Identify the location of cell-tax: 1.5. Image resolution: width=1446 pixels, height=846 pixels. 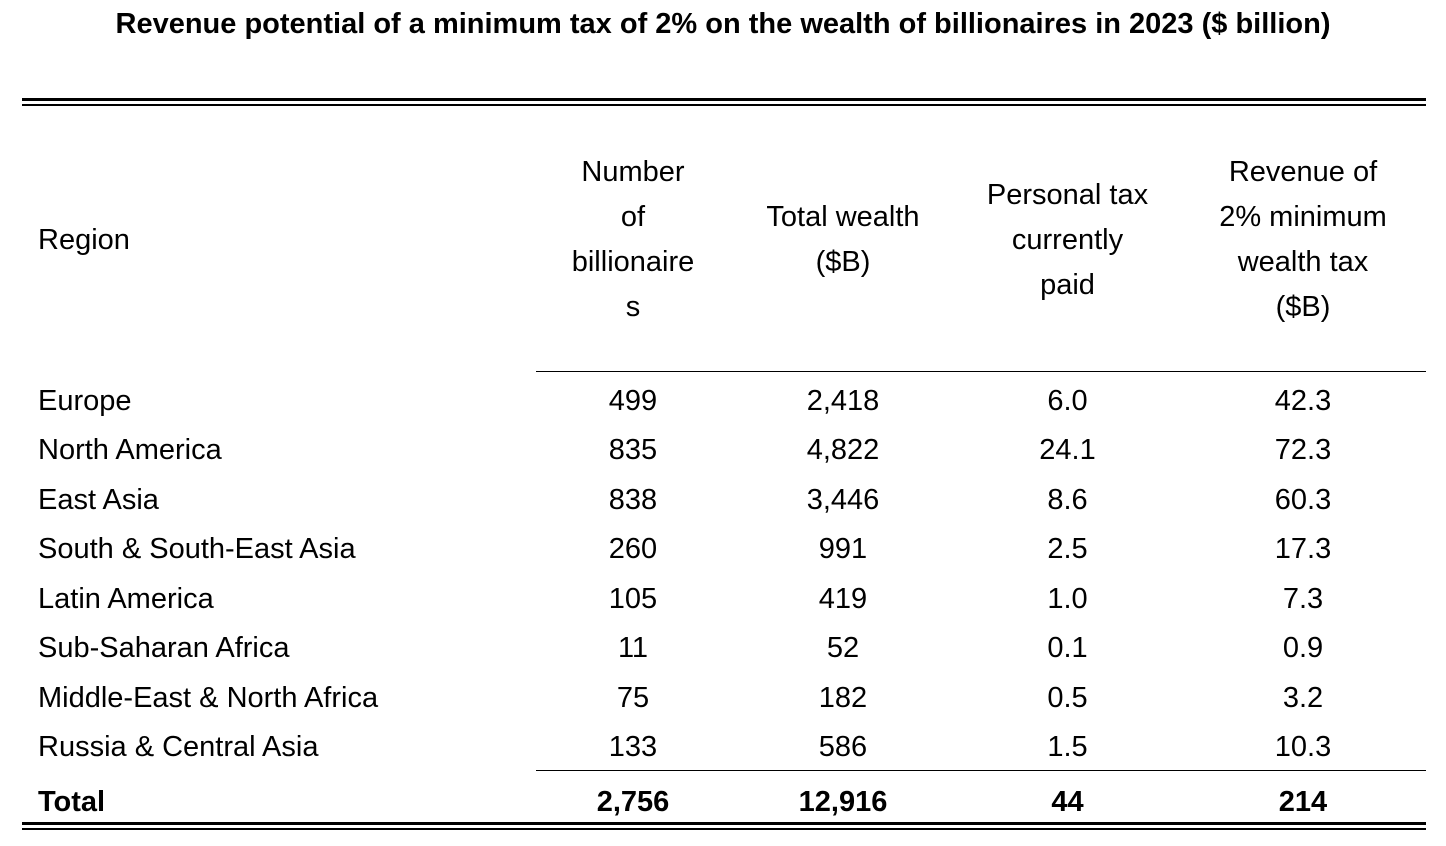
(1067, 747).